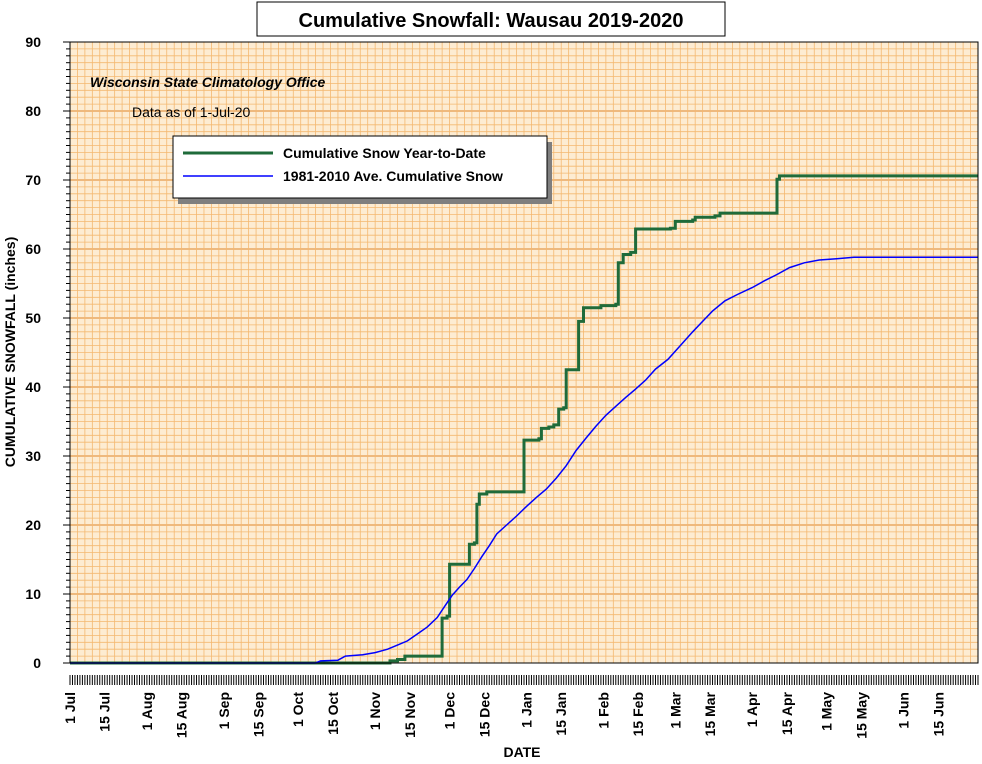 The width and height of the screenshot is (982, 764). What do you see at coordinates (33, 456) in the screenshot?
I see `y-tick-label: 30` at bounding box center [33, 456].